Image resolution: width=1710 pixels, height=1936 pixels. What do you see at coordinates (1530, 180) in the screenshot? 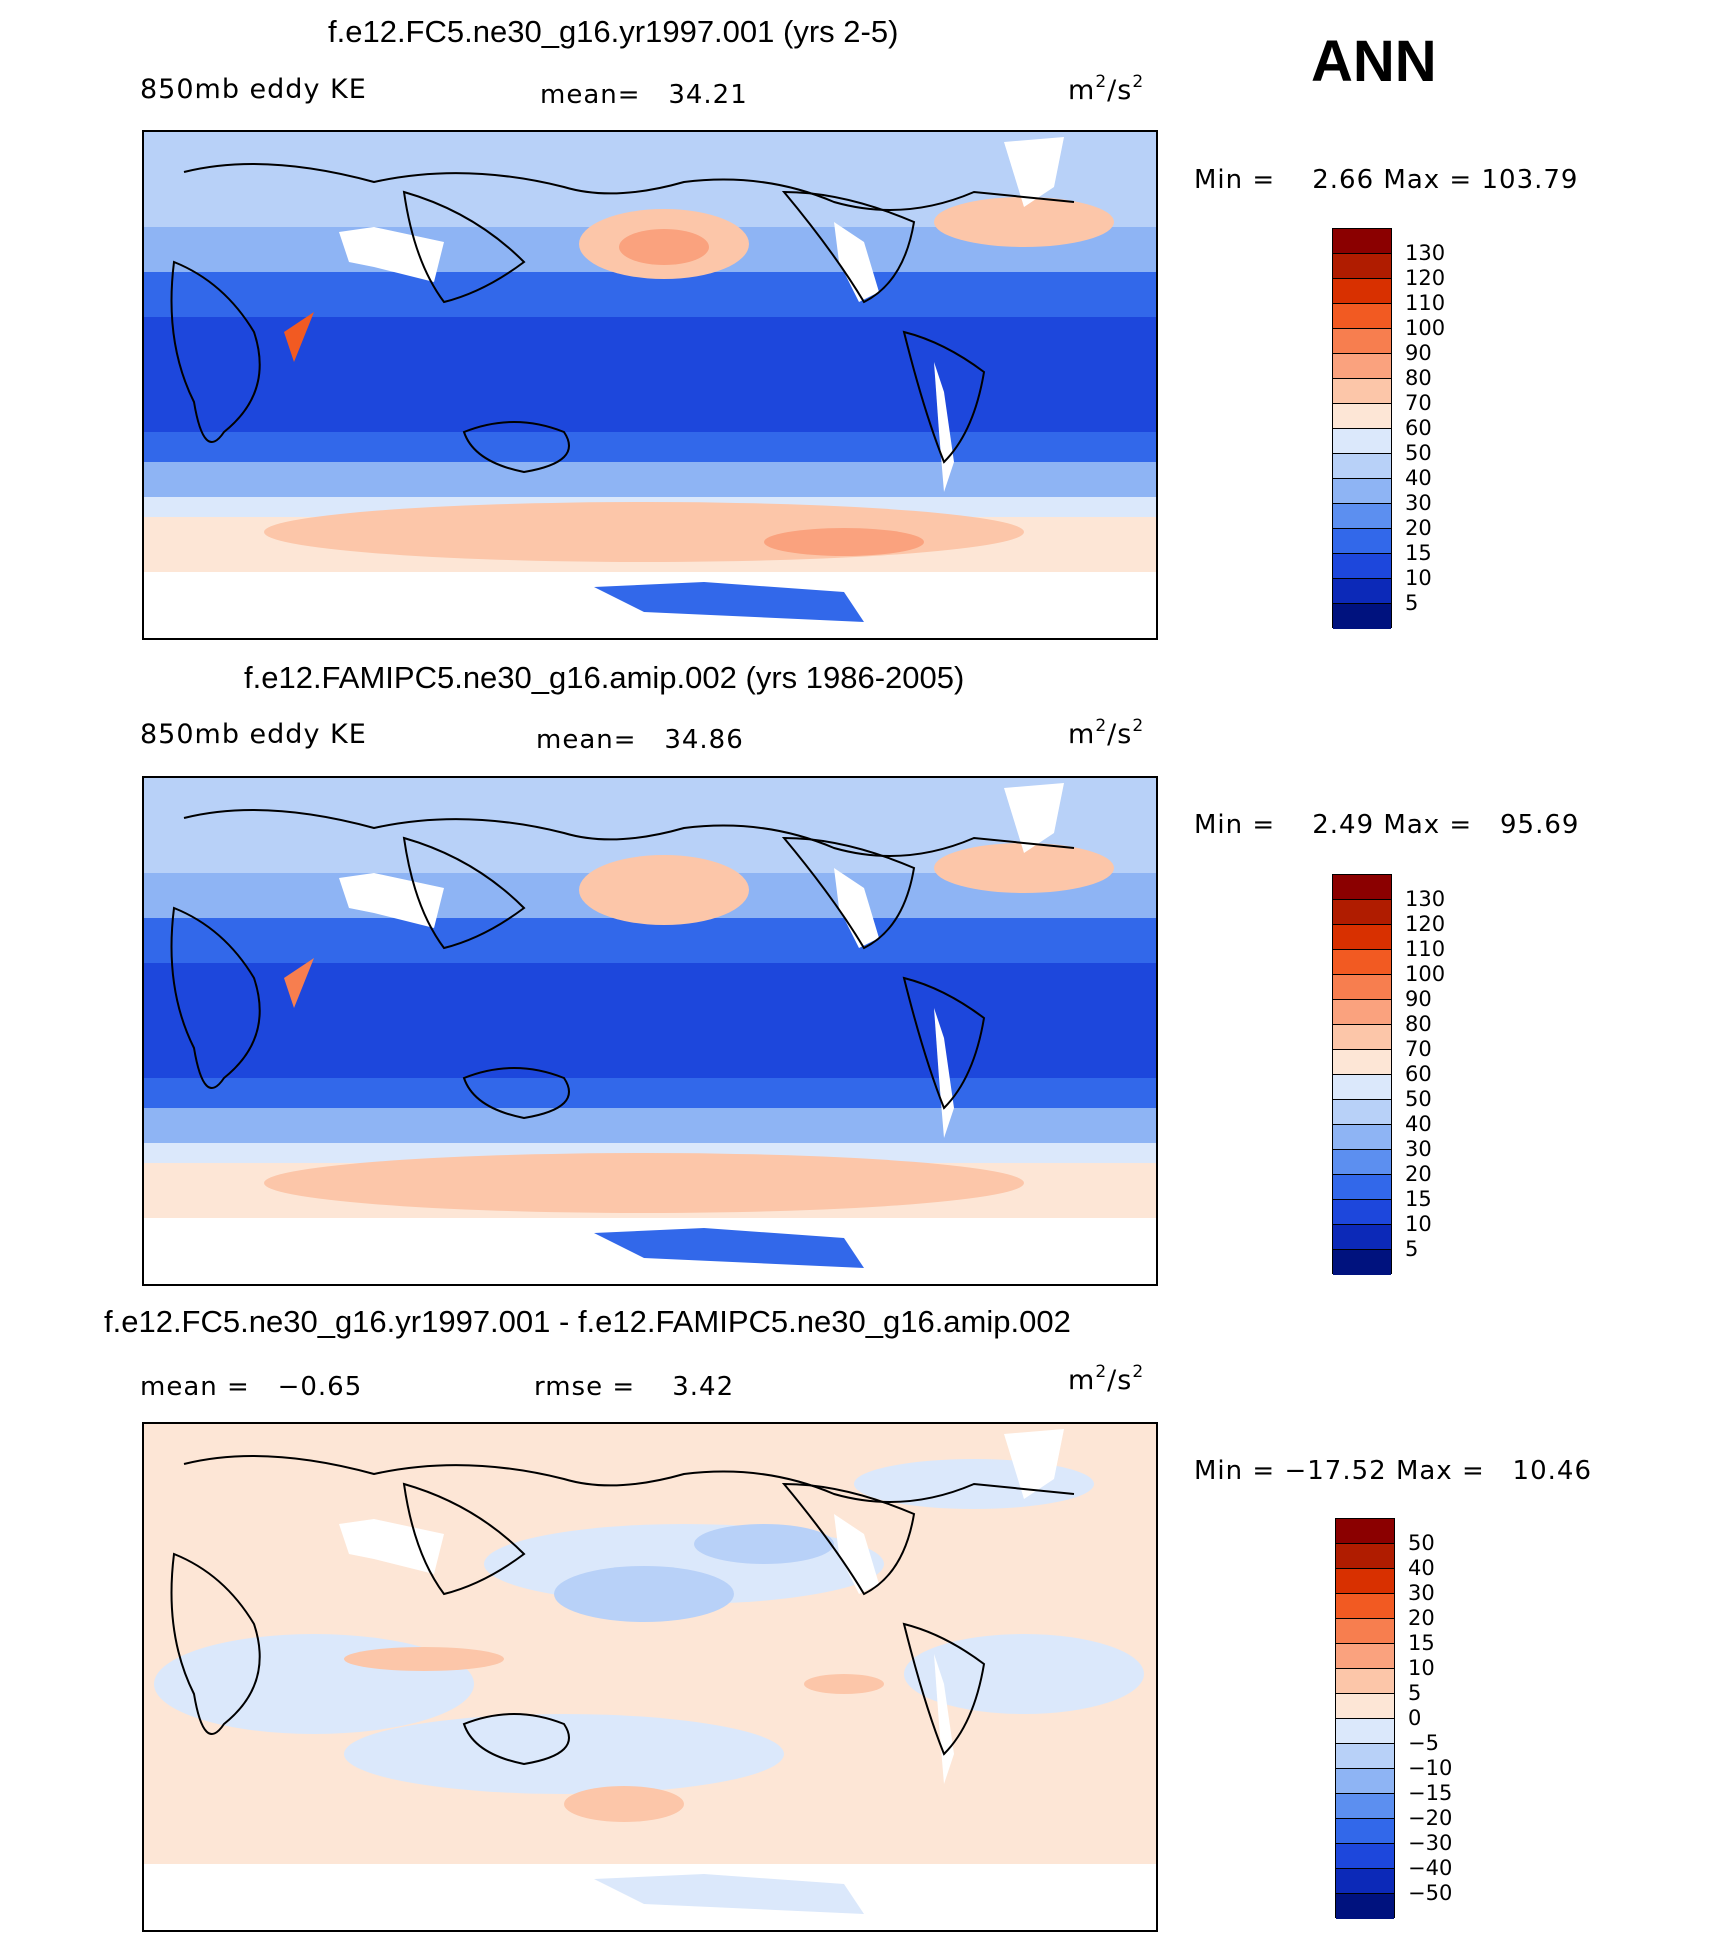
I see `panel1-max-value: 103.79` at bounding box center [1530, 180].